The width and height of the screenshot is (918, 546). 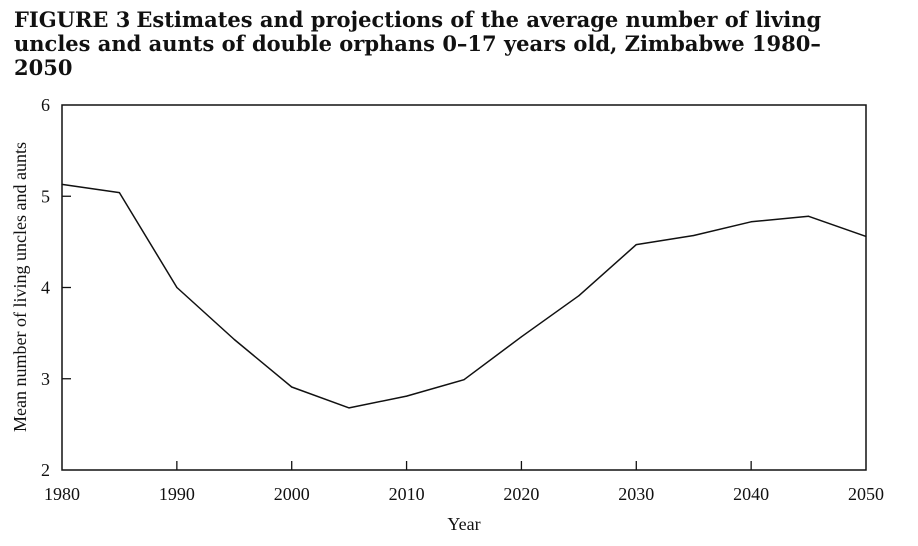 I want to click on data-point-2020, so click(x=521, y=337).